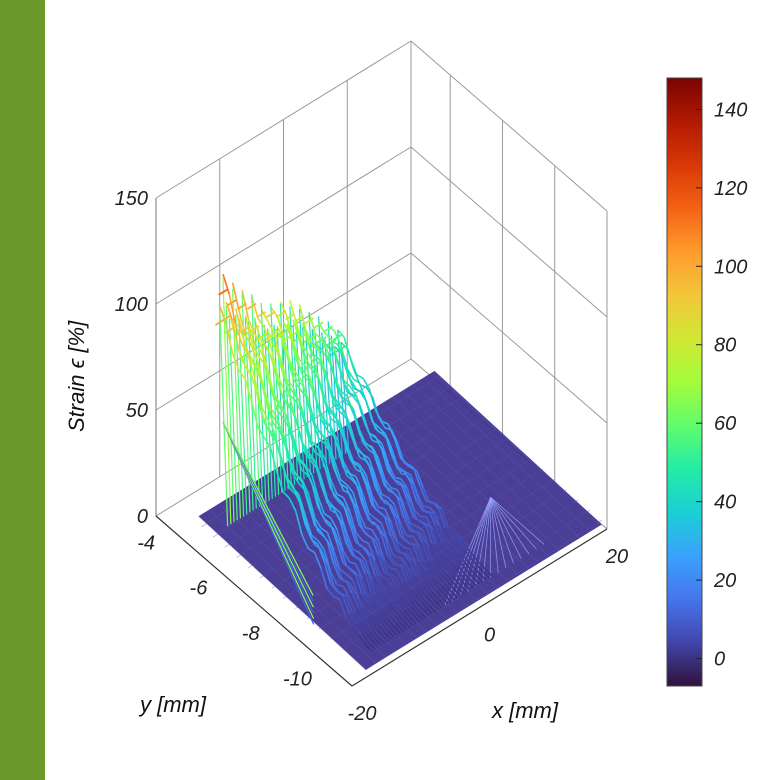 The height and width of the screenshot is (780, 780). Describe the element at coordinates (297, 679) in the screenshot. I see `y-tick-label: -10` at that location.